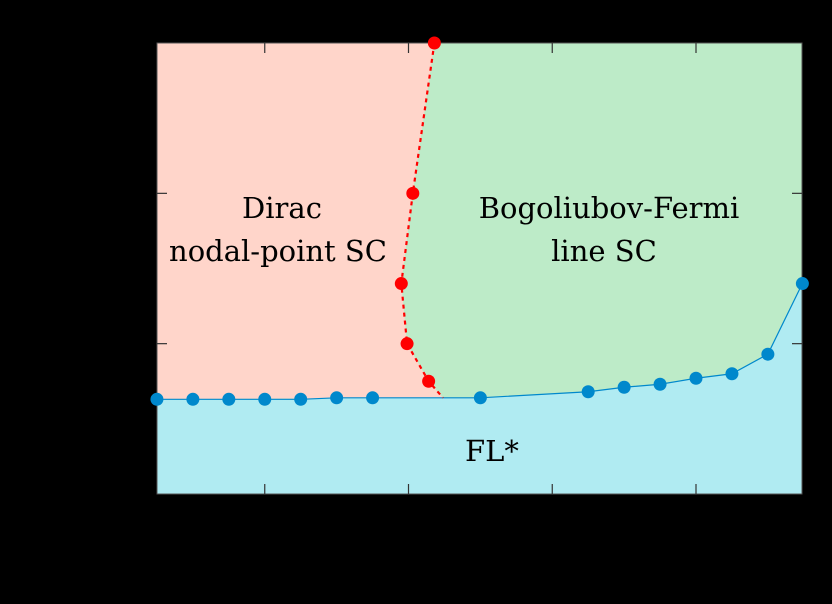  What do you see at coordinates (282, 208) in the screenshot?
I see `dirac-label-line1: Dirac` at bounding box center [282, 208].